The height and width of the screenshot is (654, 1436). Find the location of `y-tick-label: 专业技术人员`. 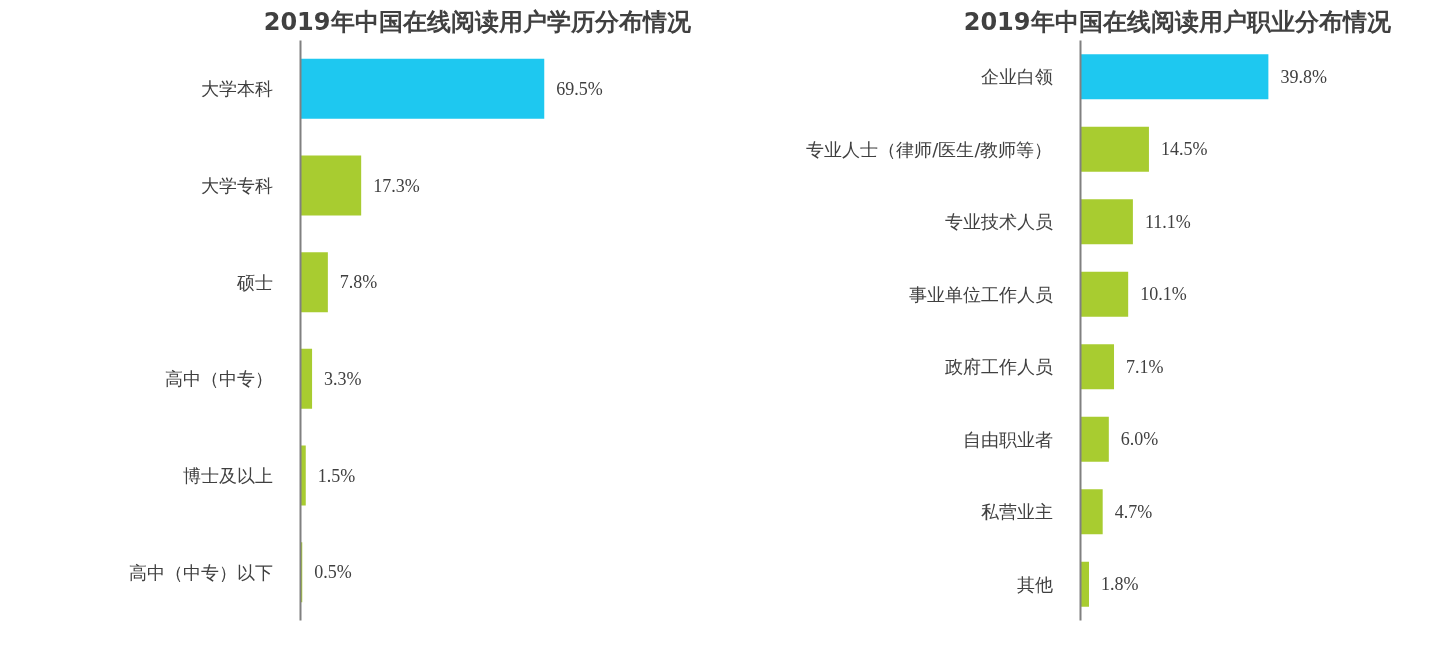

y-tick-label: 专业技术人员 is located at coordinates (998, 222).